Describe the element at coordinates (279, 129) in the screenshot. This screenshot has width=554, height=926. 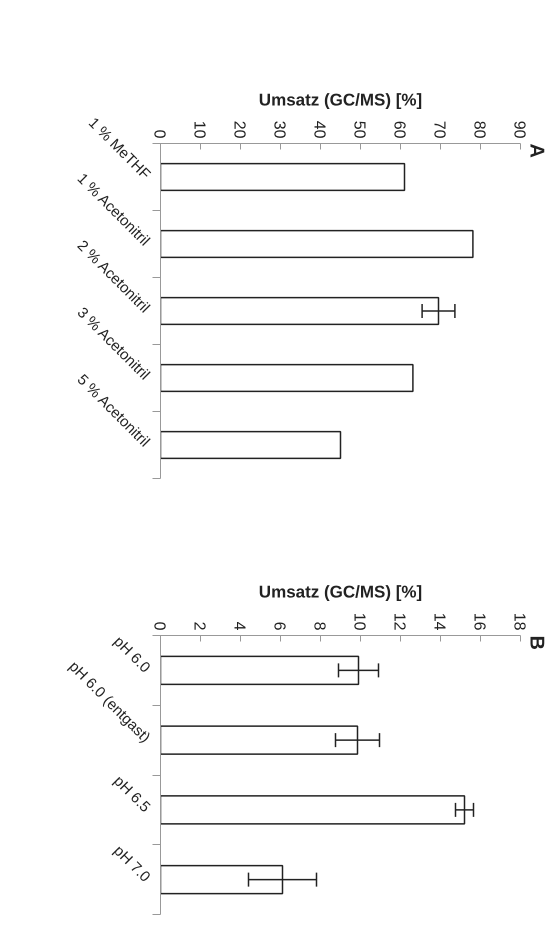
I see `x-tick-label: 30` at that location.